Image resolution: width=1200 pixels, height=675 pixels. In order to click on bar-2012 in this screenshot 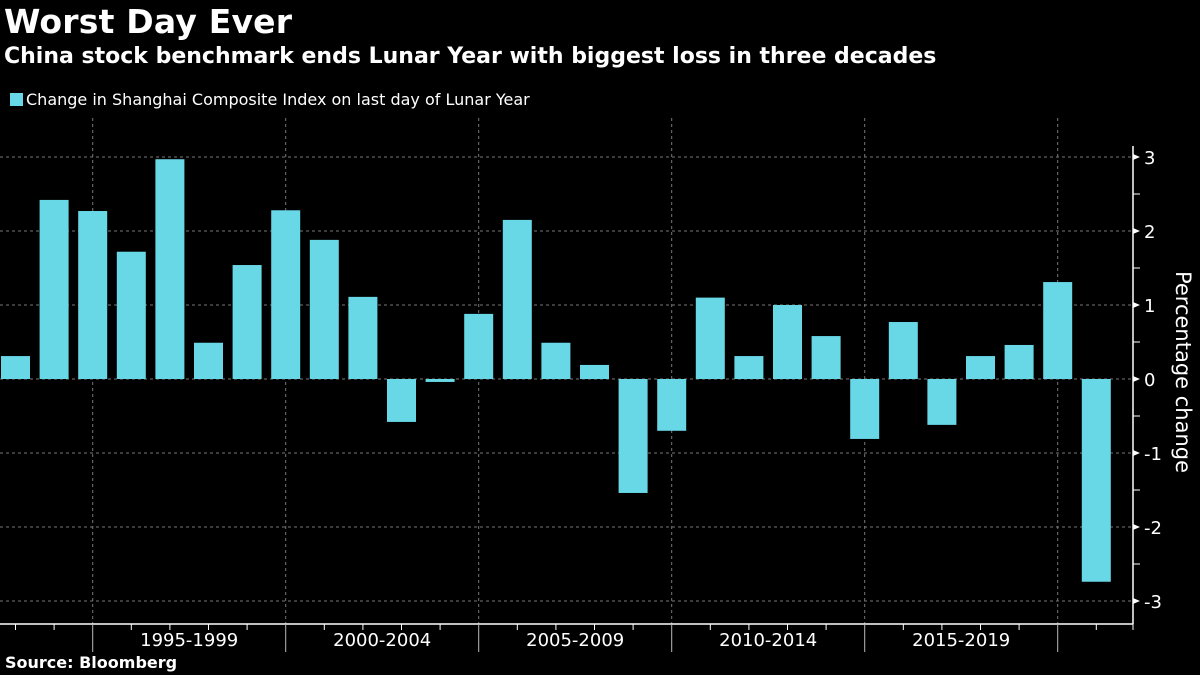, I will do `click(749, 367)`.